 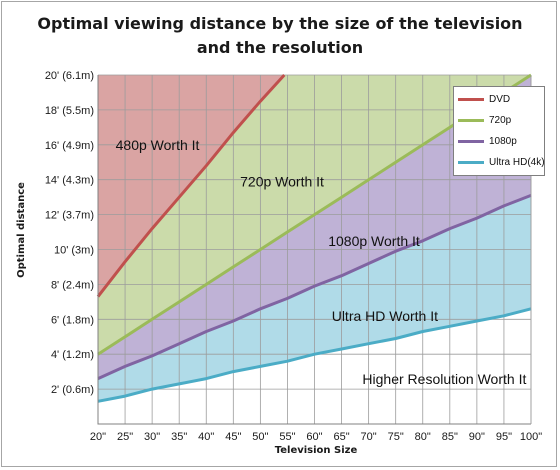 I want to click on legend-swatch-720p, so click(x=471, y=120).